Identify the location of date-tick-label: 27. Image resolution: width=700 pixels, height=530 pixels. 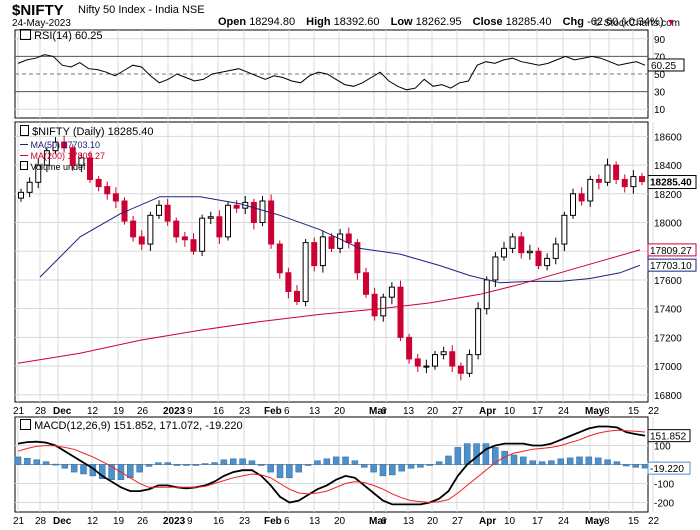
(458, 521).